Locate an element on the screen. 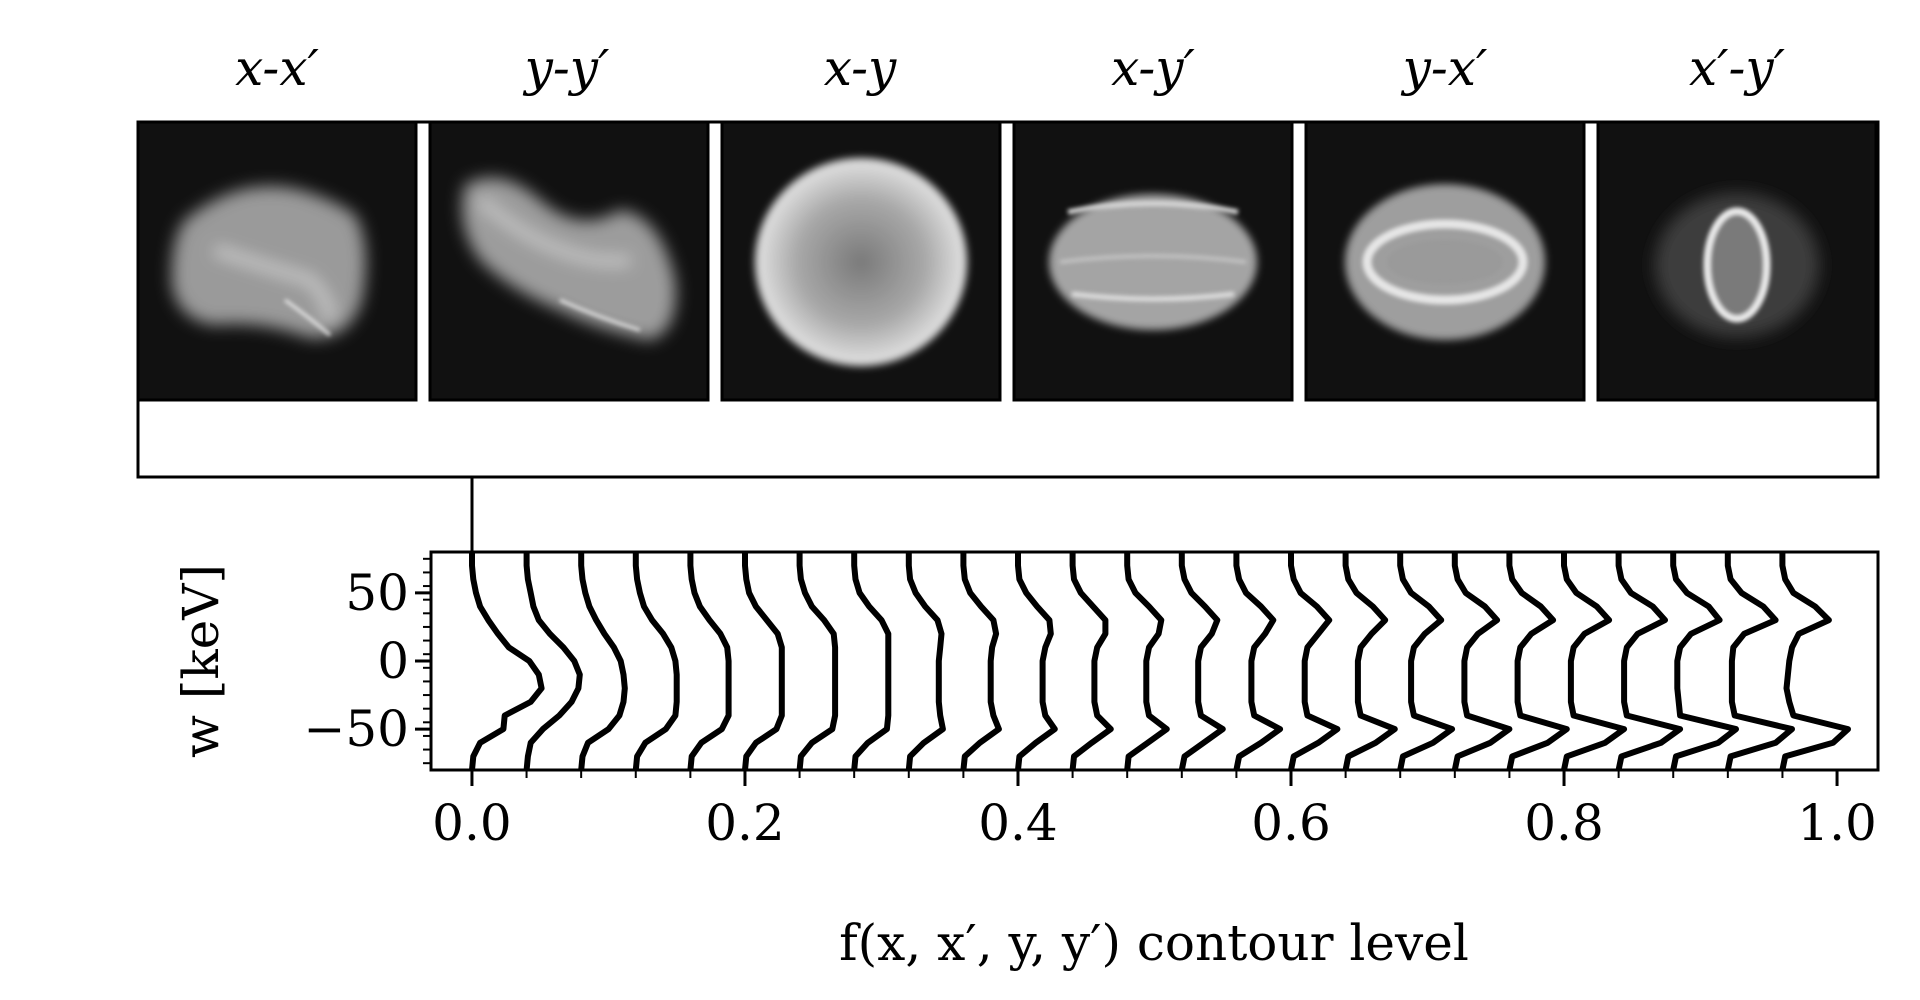 The height and width of the screenshot is (1000, 1920). panel-title-3: x-y is located at coordinates (860, 68).